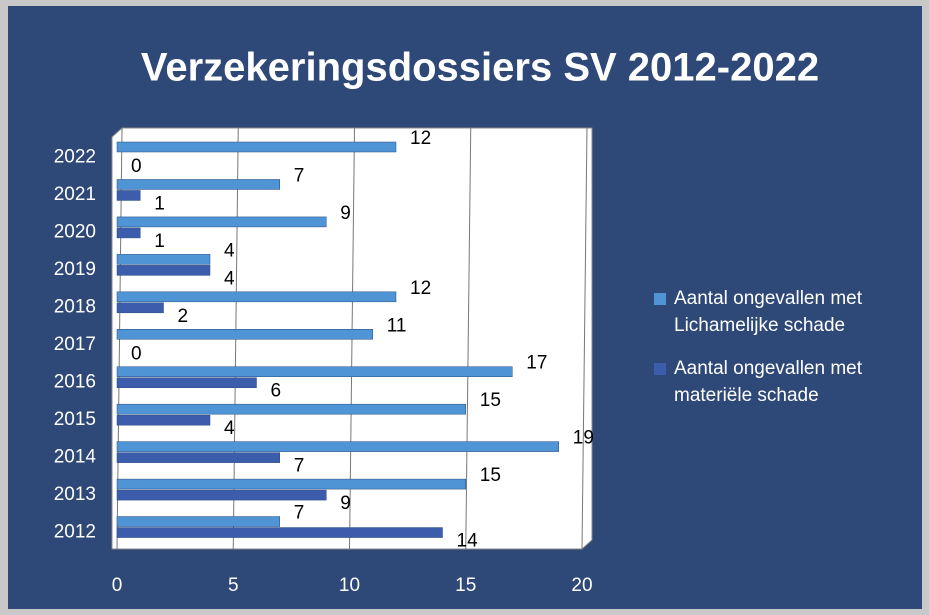  I want to click on x-tick-label: 5, so click(233, 585).